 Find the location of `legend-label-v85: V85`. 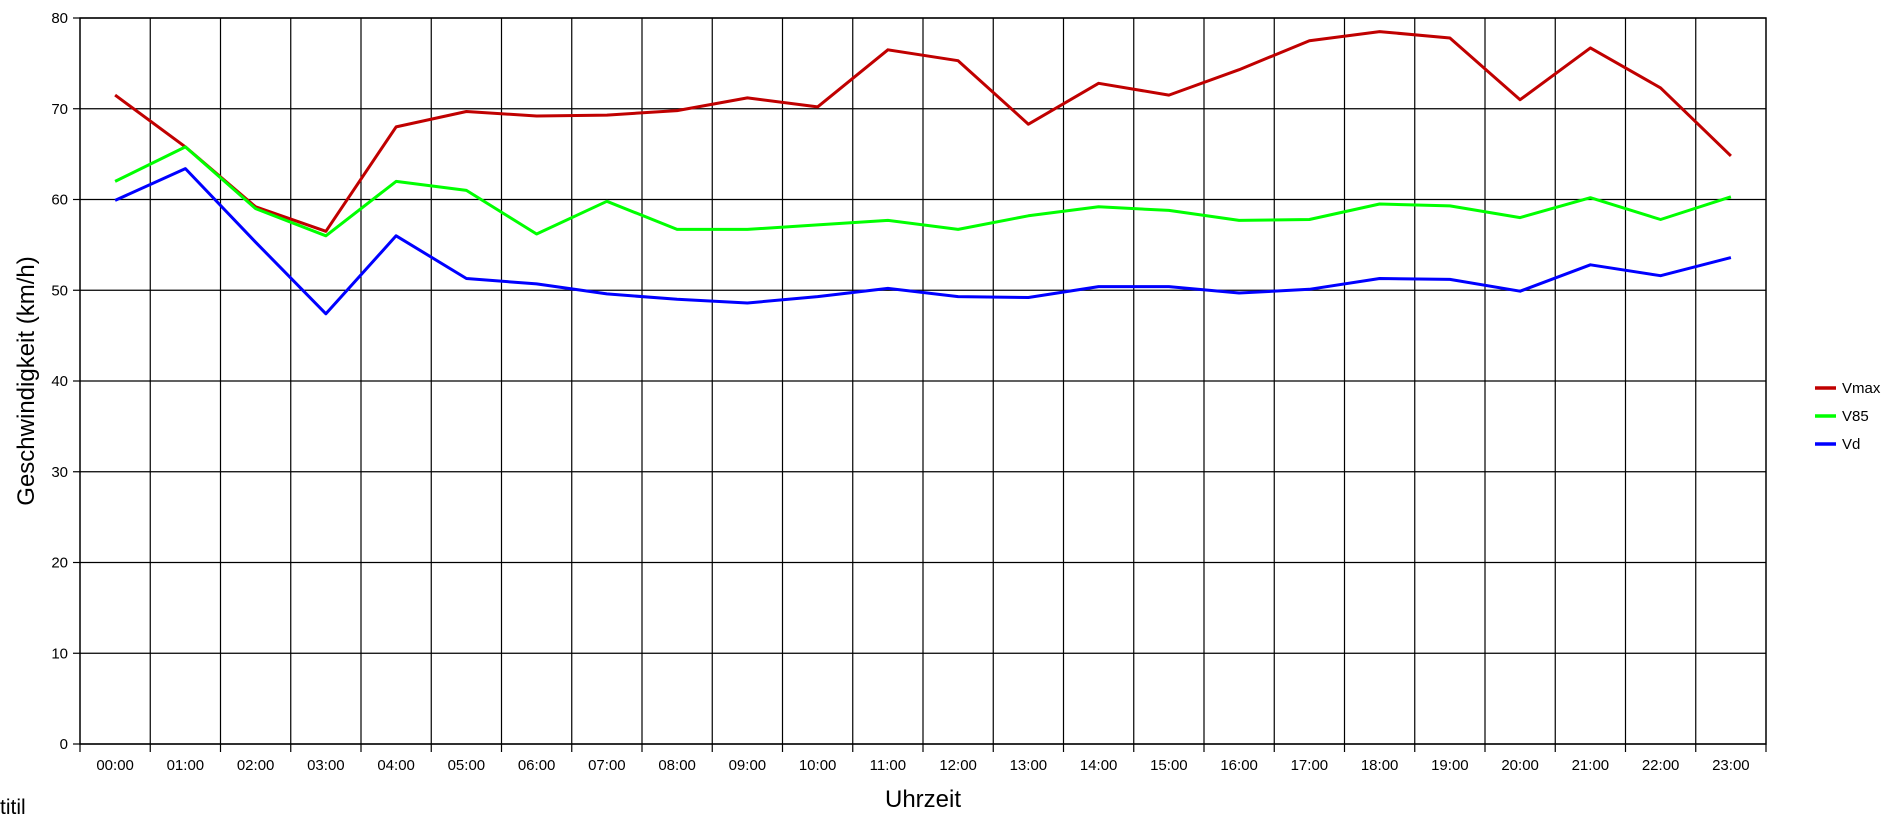

legend-label-v85: V85 is located at coordinates (1855, 416).